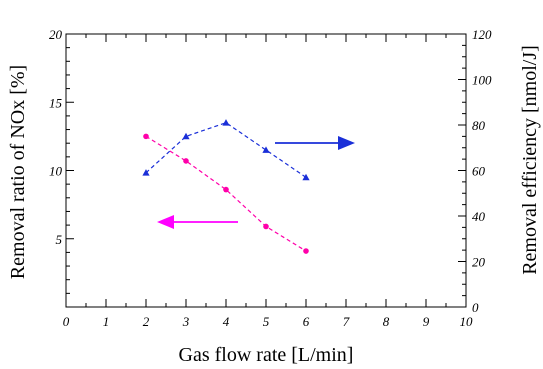  I want to click on x-tick-label: 8, so click(386, 321).